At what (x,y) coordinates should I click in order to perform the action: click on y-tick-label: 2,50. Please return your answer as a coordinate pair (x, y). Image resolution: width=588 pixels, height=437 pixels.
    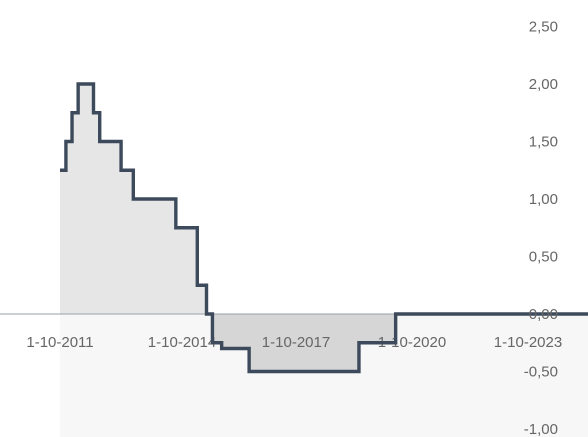
    Looking at the image, I should click on (543, 27).